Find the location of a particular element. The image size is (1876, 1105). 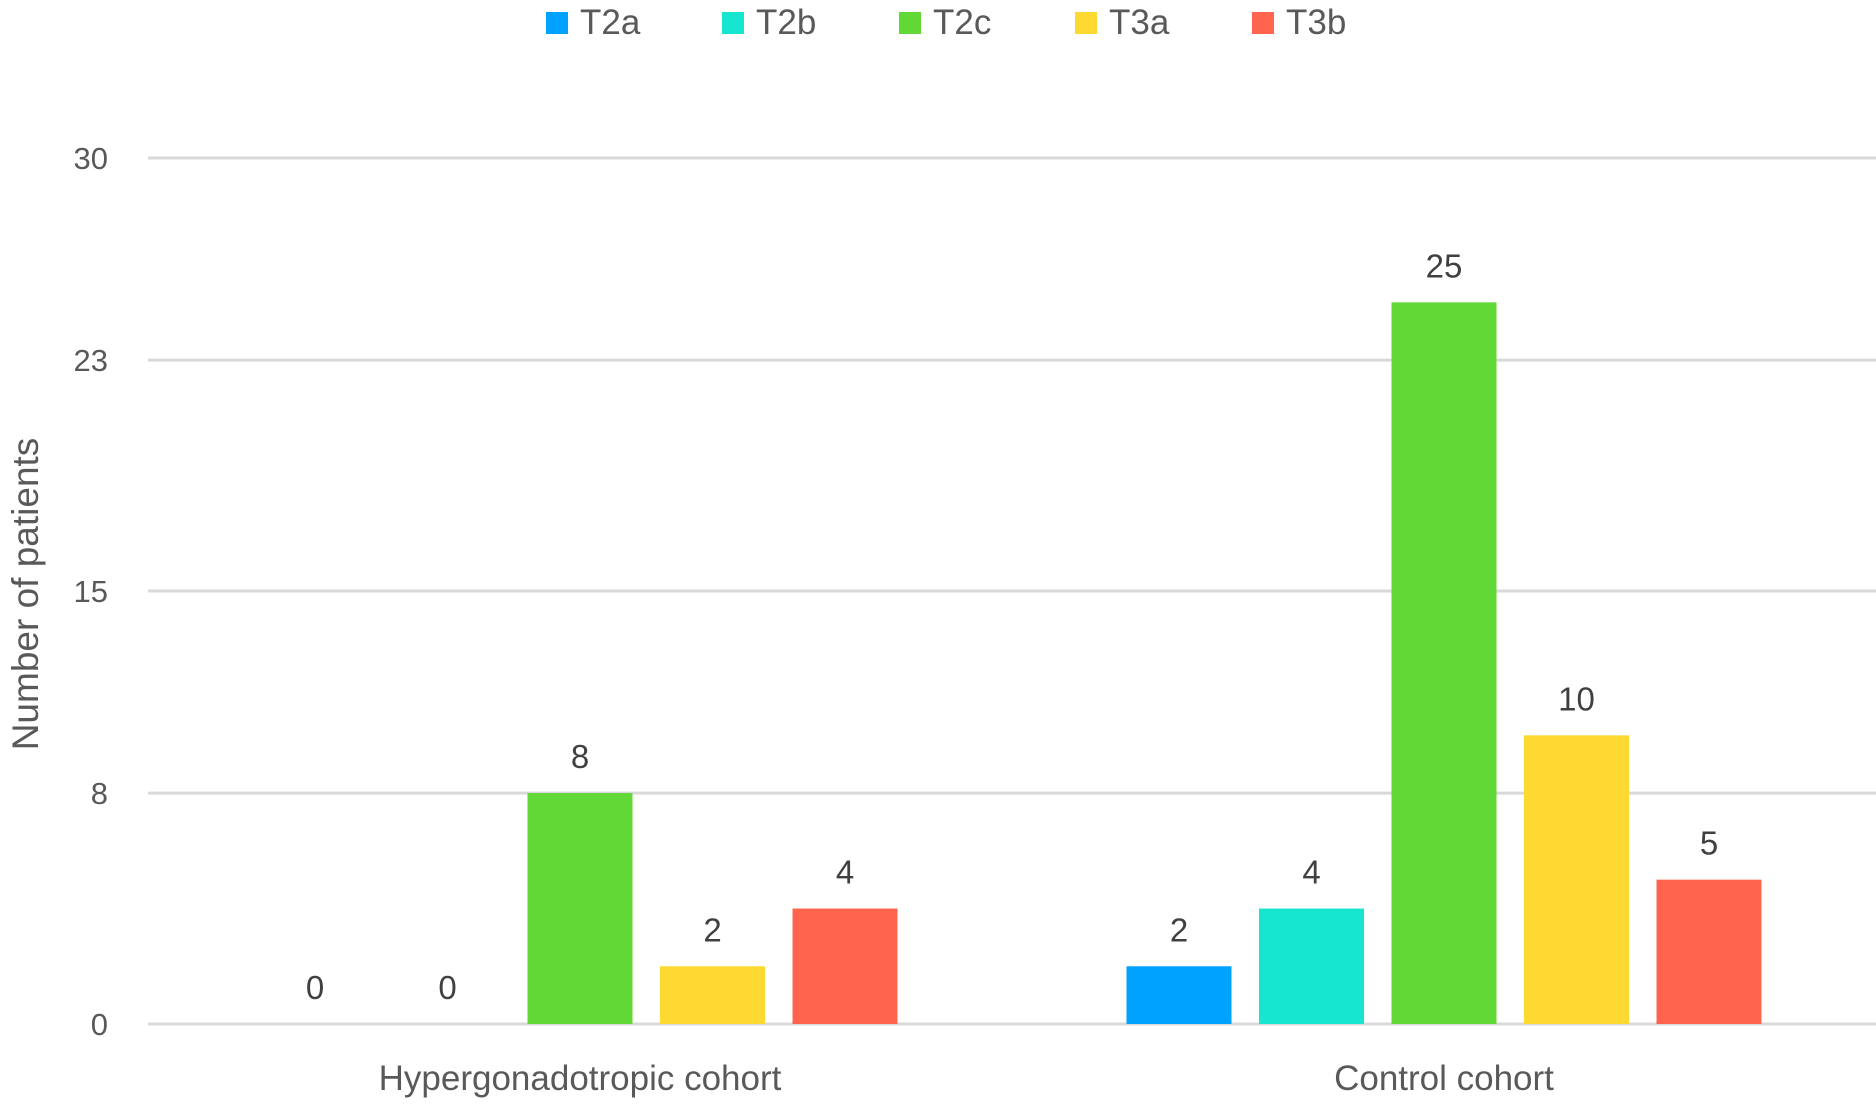

y-tick-label-8: 8 is located at coordinates (99, 793).